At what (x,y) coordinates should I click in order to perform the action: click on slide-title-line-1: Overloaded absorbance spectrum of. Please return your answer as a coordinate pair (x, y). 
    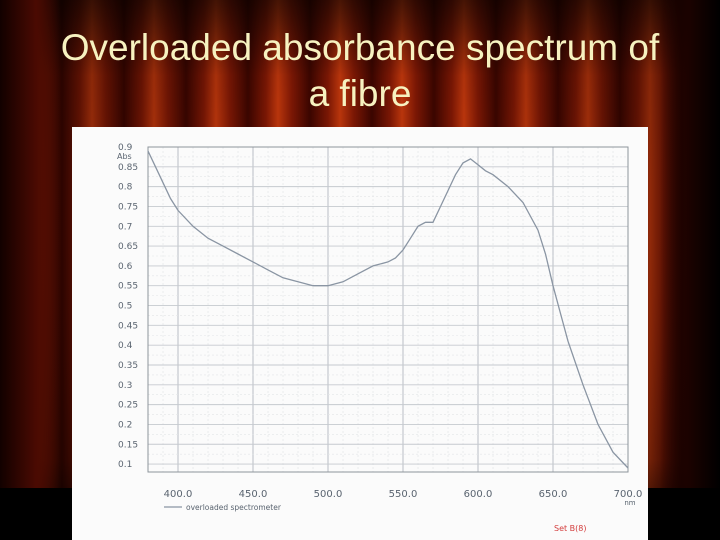
    Looking at the image, I should click on (360, 47).